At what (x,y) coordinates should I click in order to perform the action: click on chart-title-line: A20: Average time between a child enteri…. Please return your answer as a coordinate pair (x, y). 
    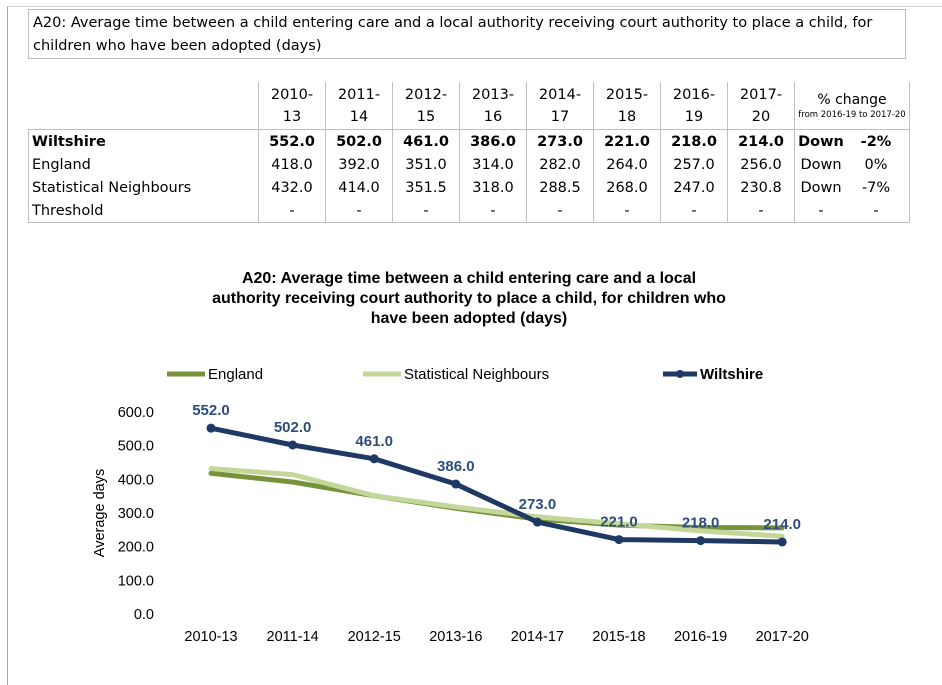
    Looking at the image, I should click on (469, 278).